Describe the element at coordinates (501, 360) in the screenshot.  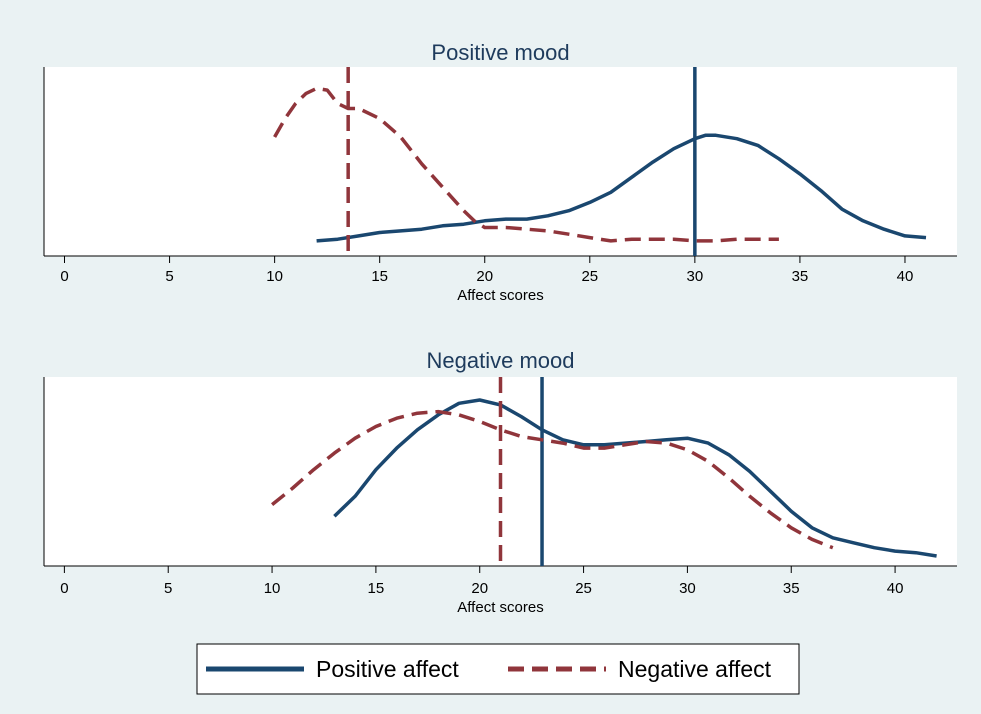
I see `chart-title: Negative mood` at that location.